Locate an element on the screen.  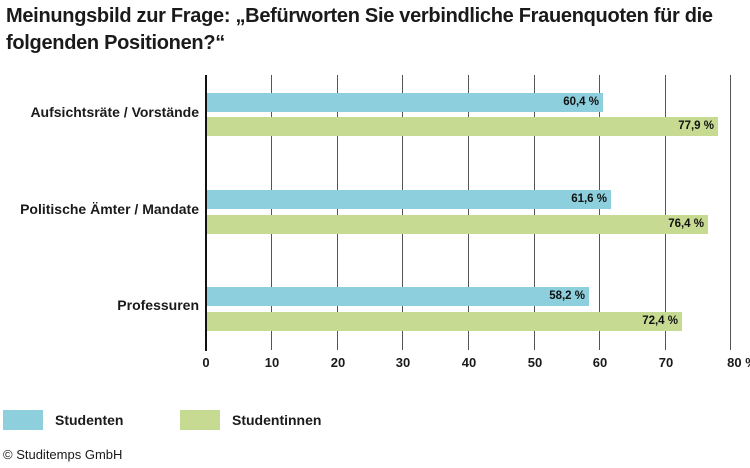
category-label: Politische Ämter / Mandate is located at coordinates (109, 209).